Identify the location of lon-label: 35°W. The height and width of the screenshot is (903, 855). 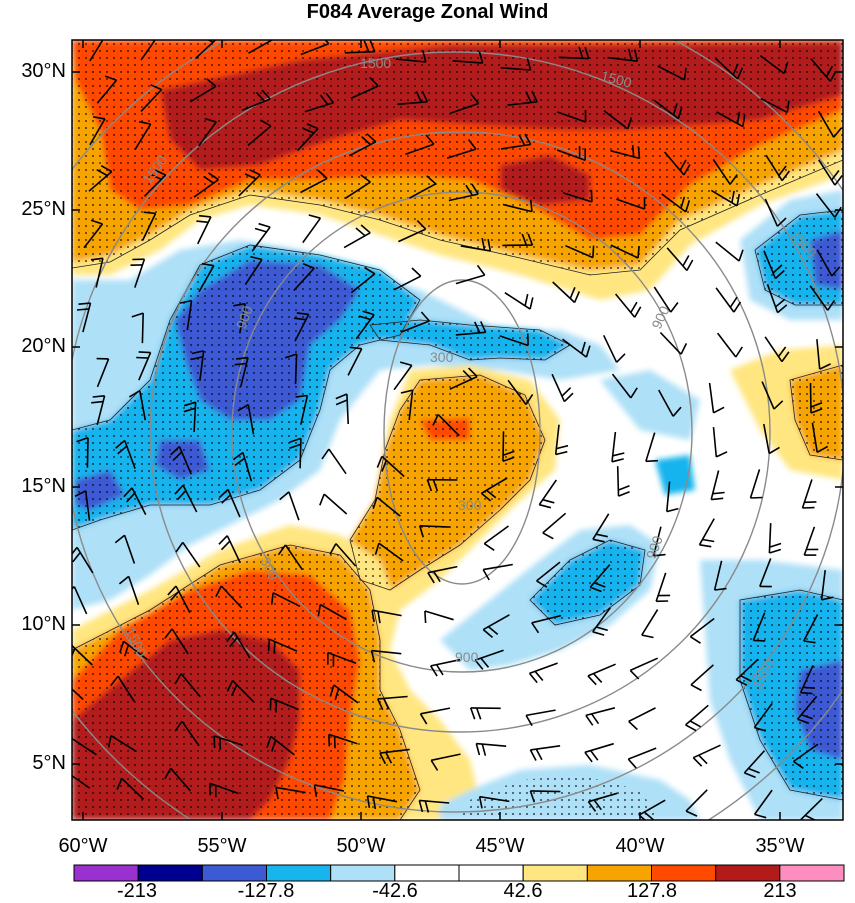
(780, 846).